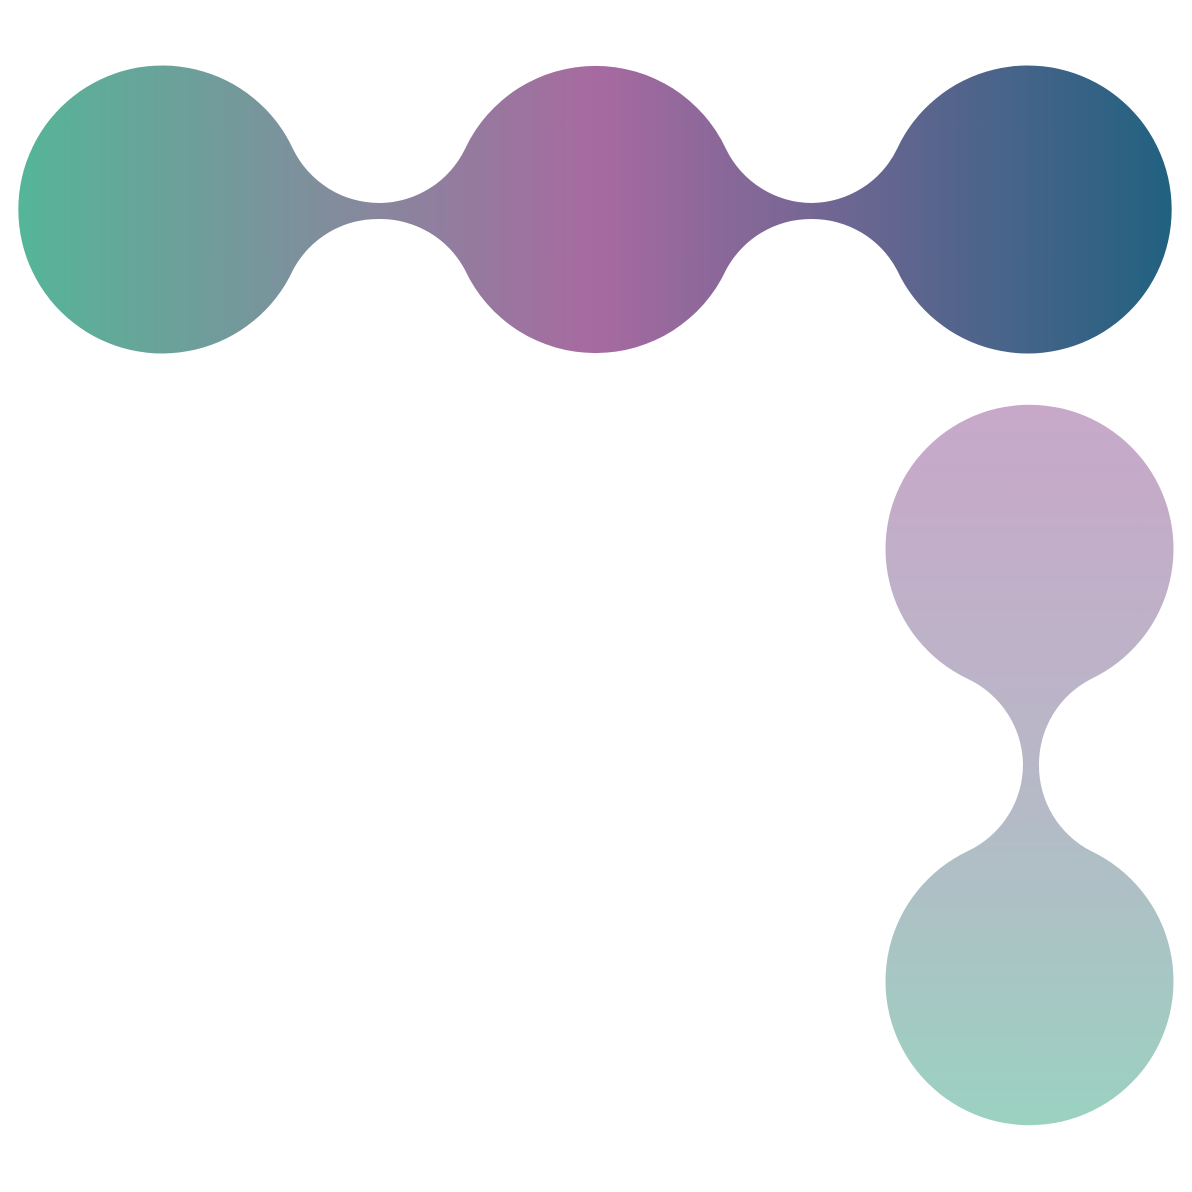  What do you see at coordinates (1029, 765) in the screenshot?
I see `vertical-bead-chain` at bounding box center [1029, 765].